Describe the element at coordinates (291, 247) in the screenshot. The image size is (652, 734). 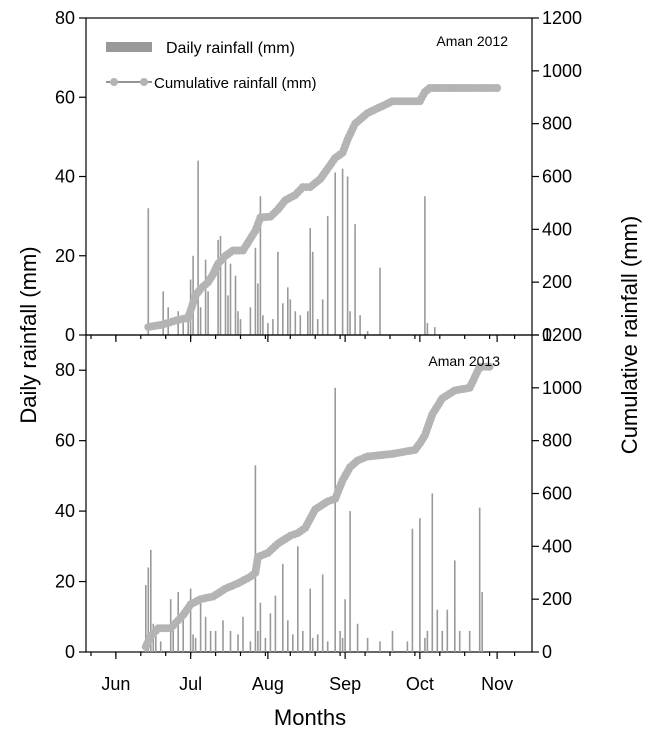
I see `daily-rainfall-bars-2012` at that location.